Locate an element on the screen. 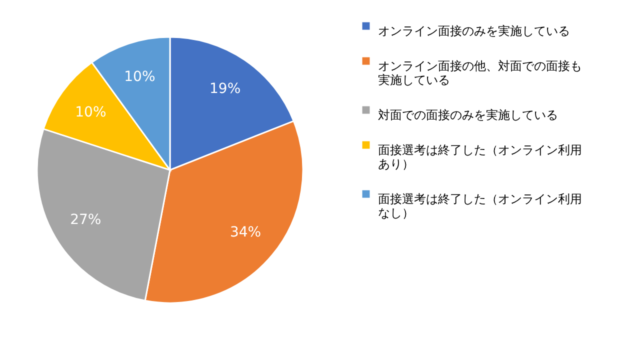  data-label: 19% is located at coordinates (225, 88).